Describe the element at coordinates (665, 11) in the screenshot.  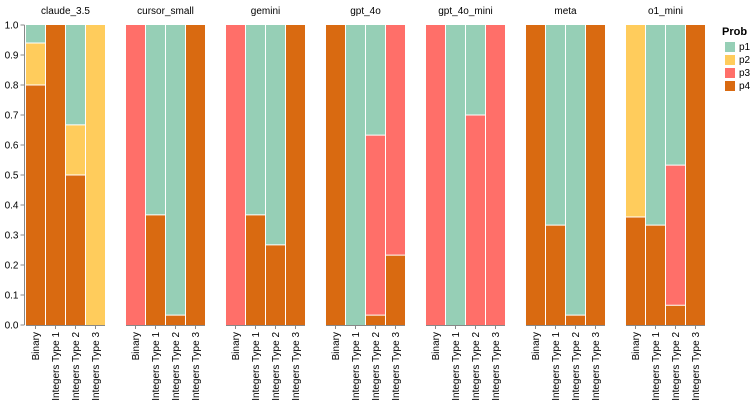
I see `facet-title: o1_mini` at that location.